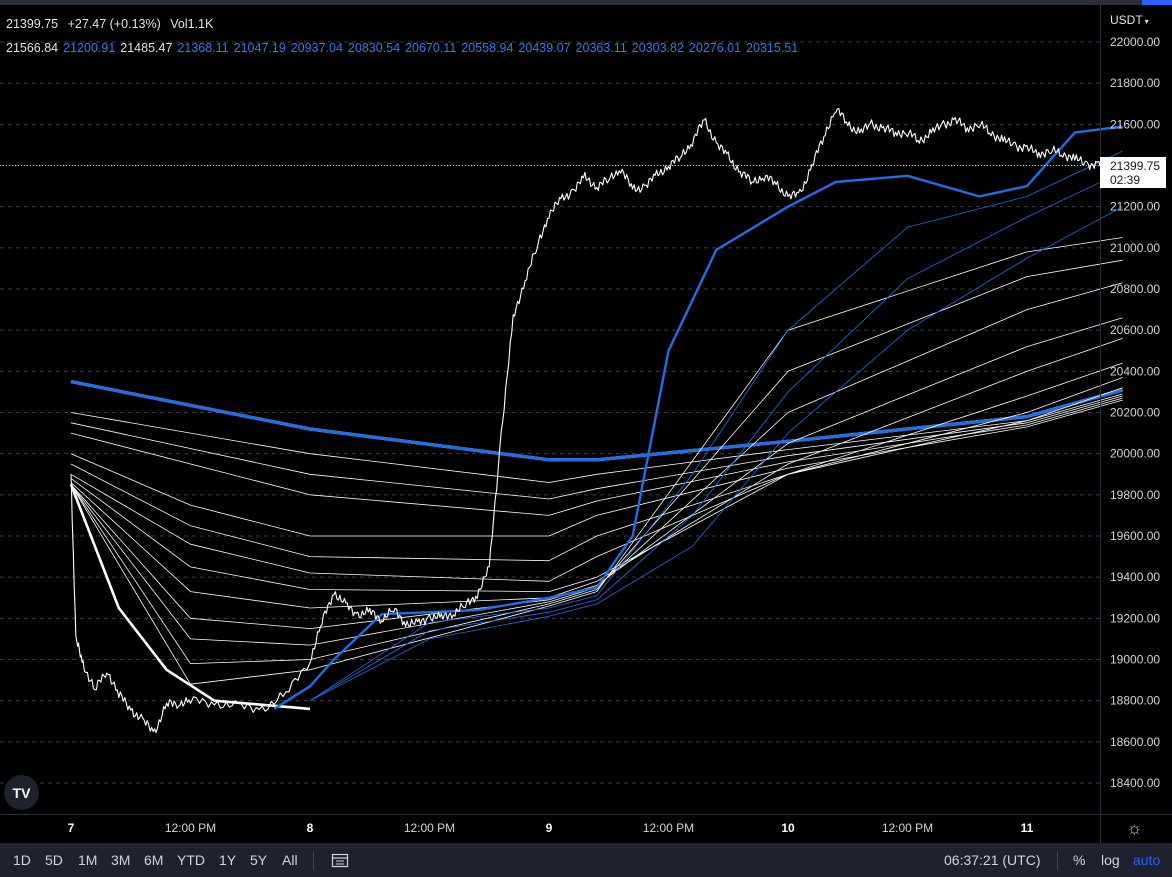 The image size is (1172, 877). Describe the element at coordinates (32, 48) in the screenshot. I see `indicator-value: 21566.84` at that location.